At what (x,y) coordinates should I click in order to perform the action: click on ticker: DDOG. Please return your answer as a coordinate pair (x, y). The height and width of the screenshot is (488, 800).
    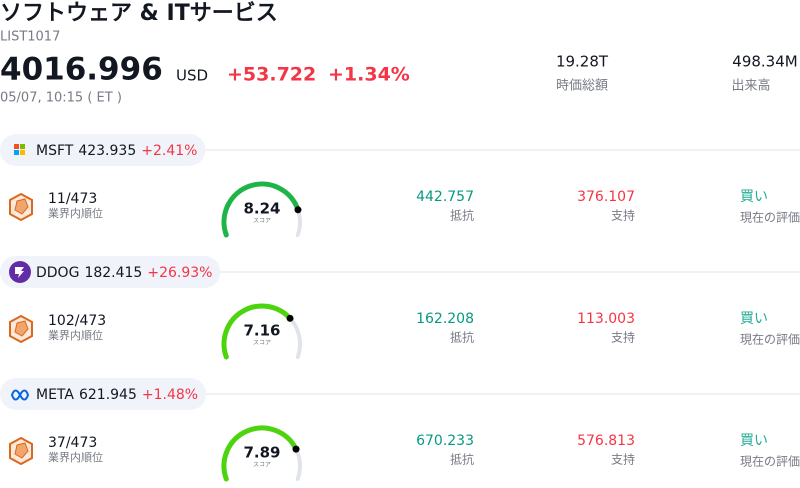
    Looking at the image, I should click on (57, 273).